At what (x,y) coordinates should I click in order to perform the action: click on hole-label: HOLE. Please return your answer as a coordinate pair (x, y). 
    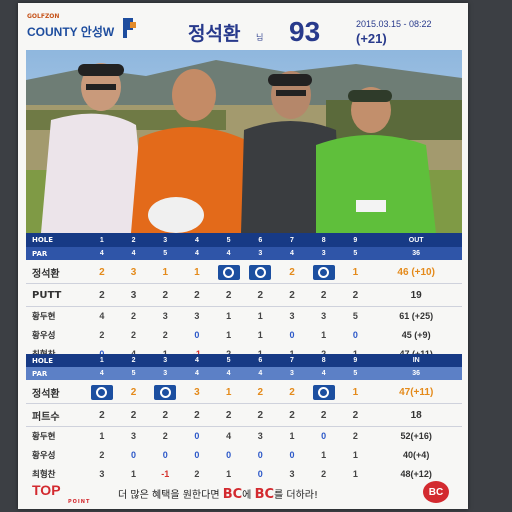
    Looking at the image, I should click on (43, 360).